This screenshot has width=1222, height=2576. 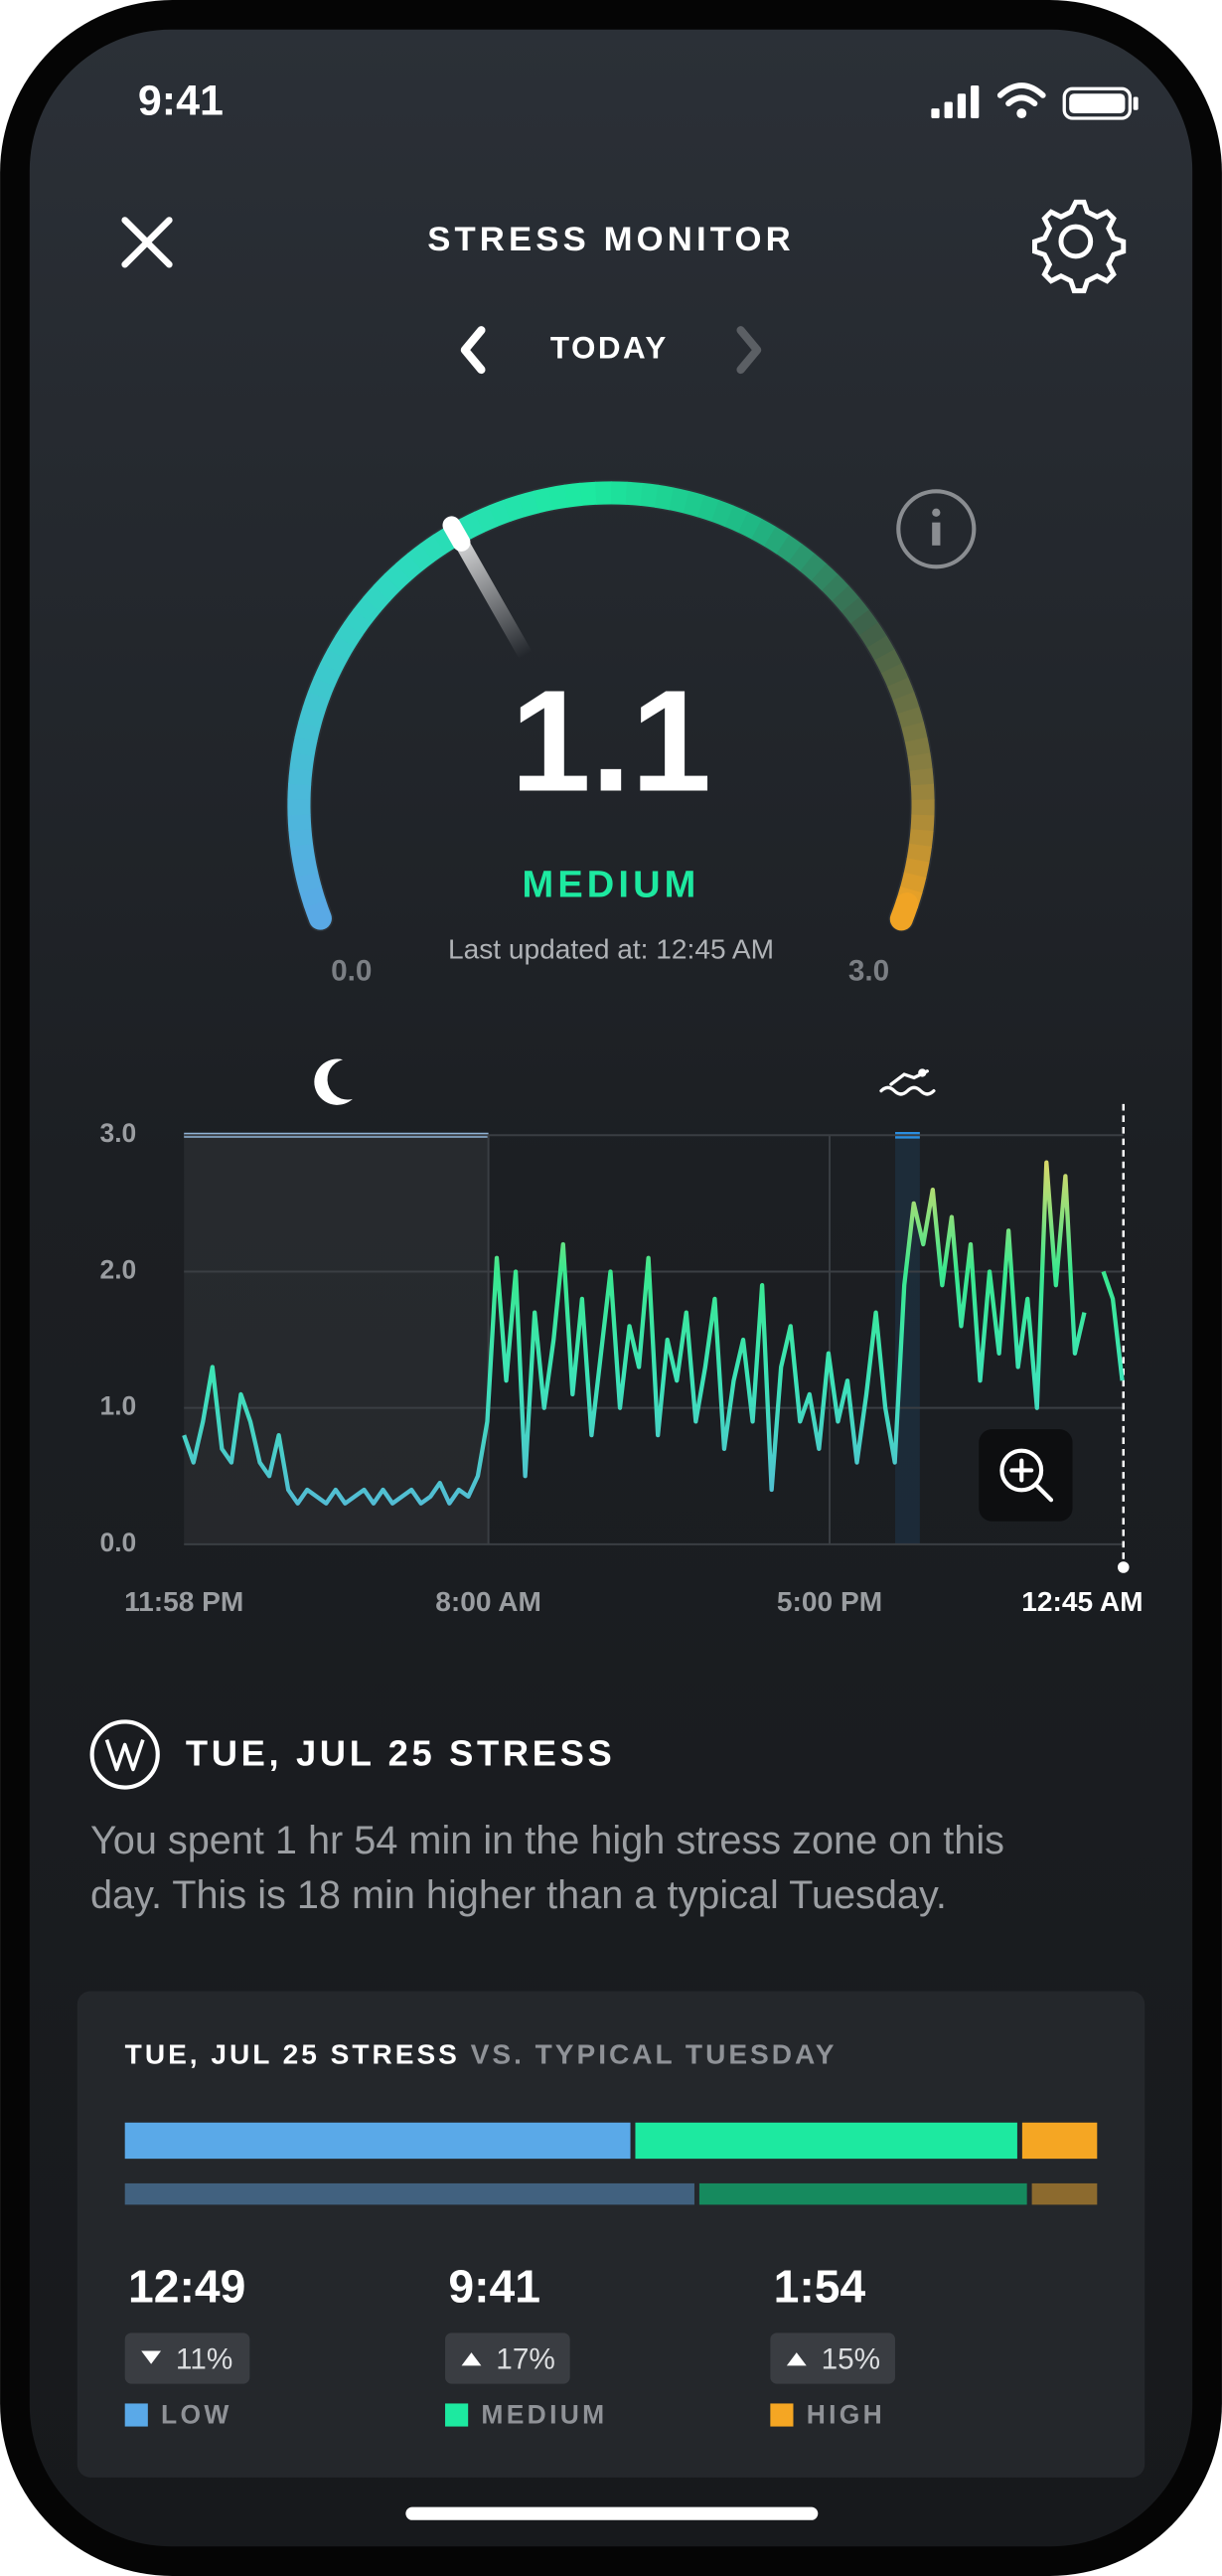 I want to click on settings-button, so click(x=1080, y=246).